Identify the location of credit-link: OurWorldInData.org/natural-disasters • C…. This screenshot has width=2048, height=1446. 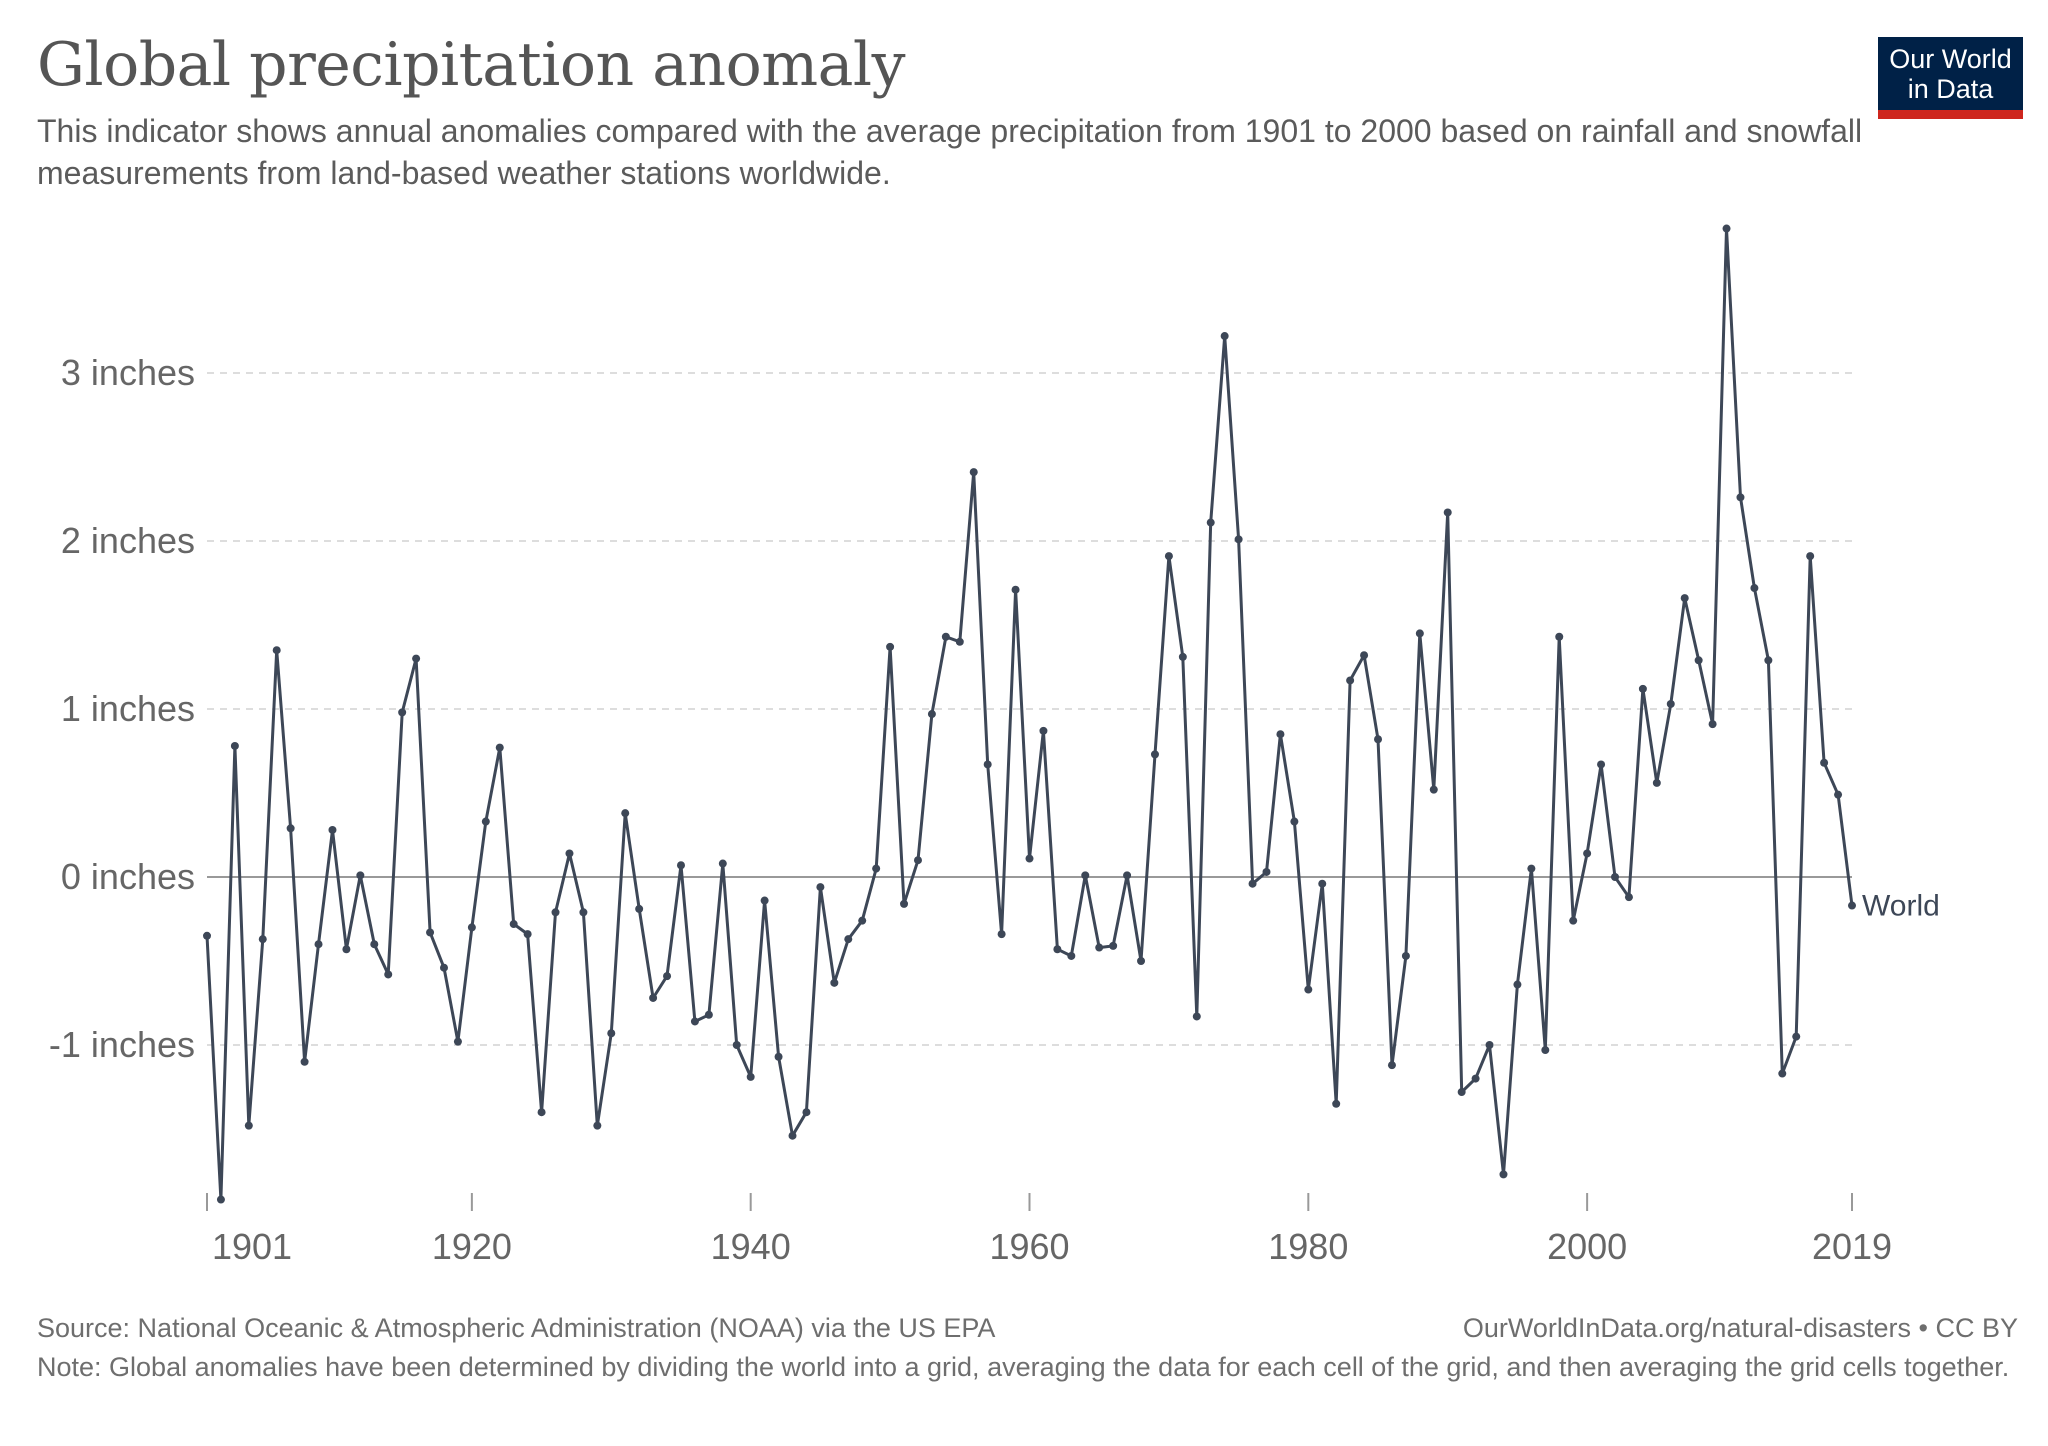
(1740, 1328).